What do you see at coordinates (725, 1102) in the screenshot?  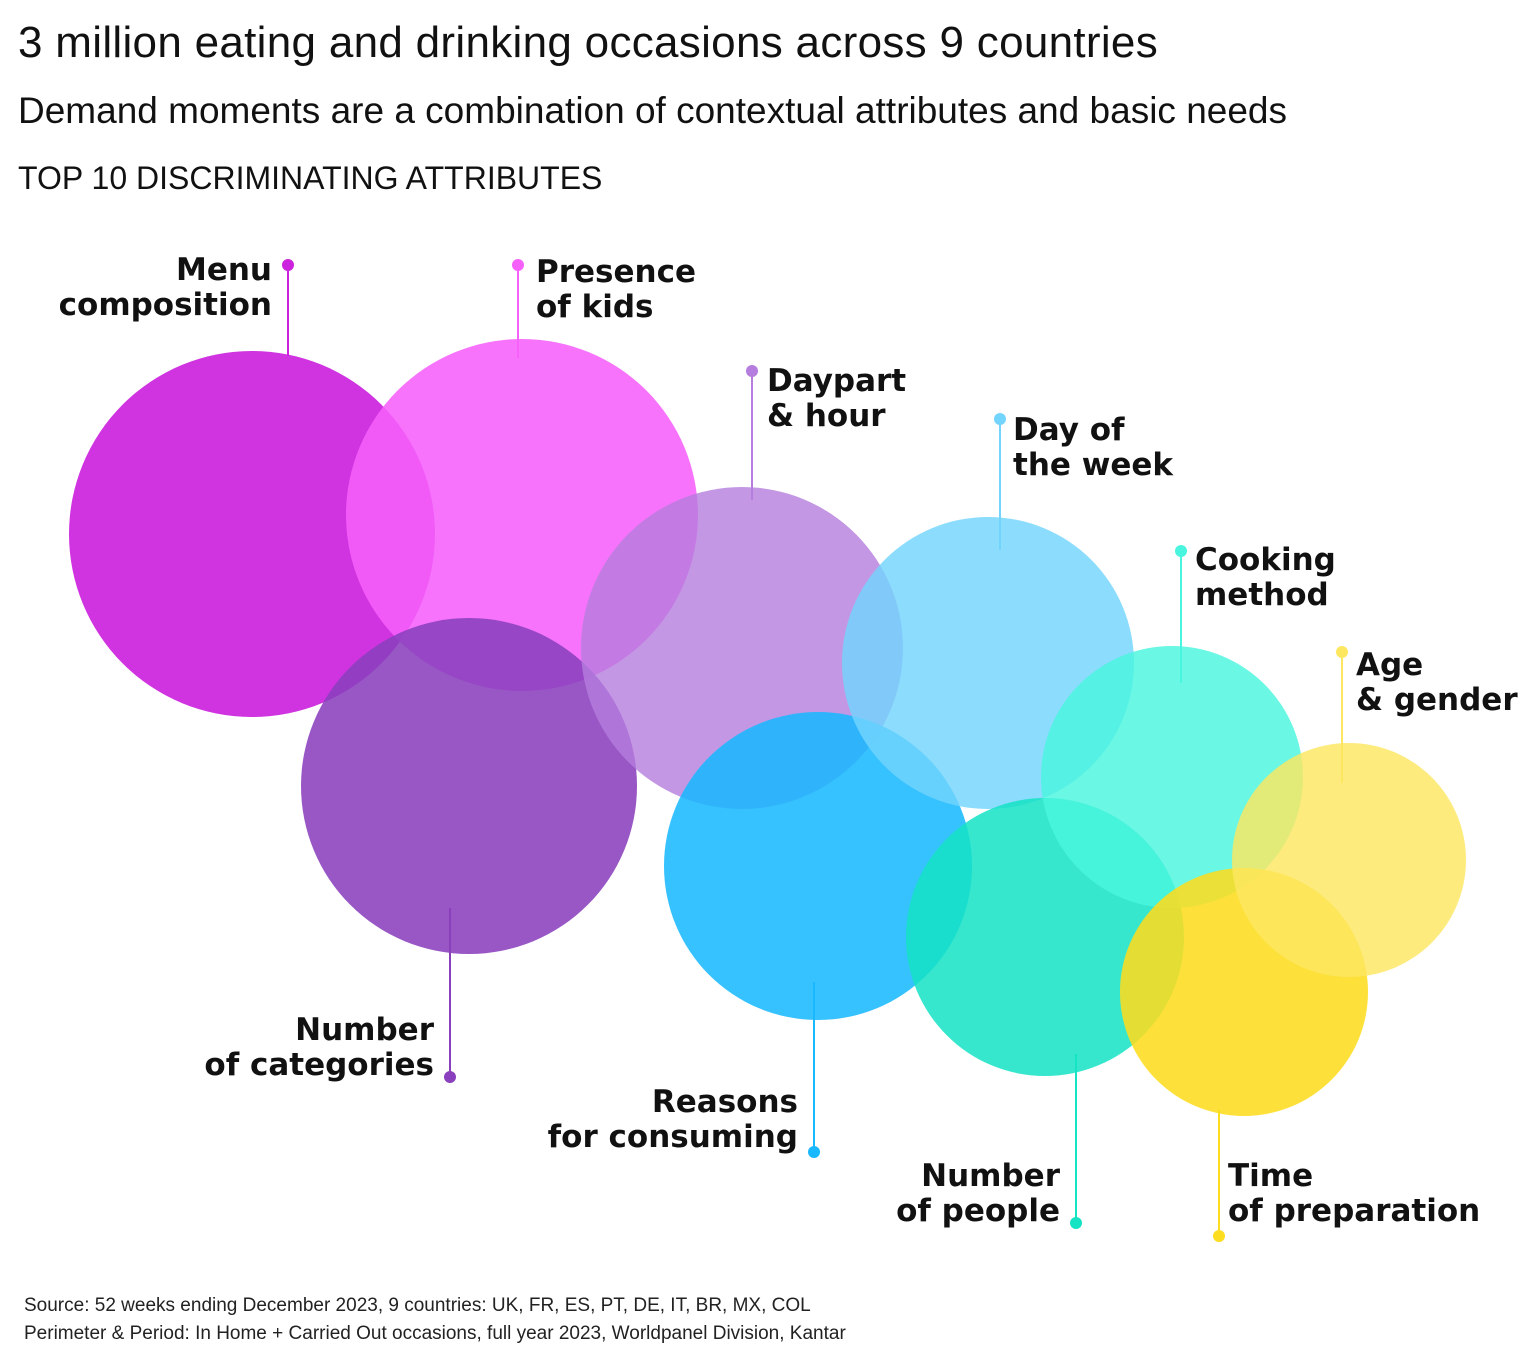 I see `label-line1: Reasons` at bounding box center [725, 1102].